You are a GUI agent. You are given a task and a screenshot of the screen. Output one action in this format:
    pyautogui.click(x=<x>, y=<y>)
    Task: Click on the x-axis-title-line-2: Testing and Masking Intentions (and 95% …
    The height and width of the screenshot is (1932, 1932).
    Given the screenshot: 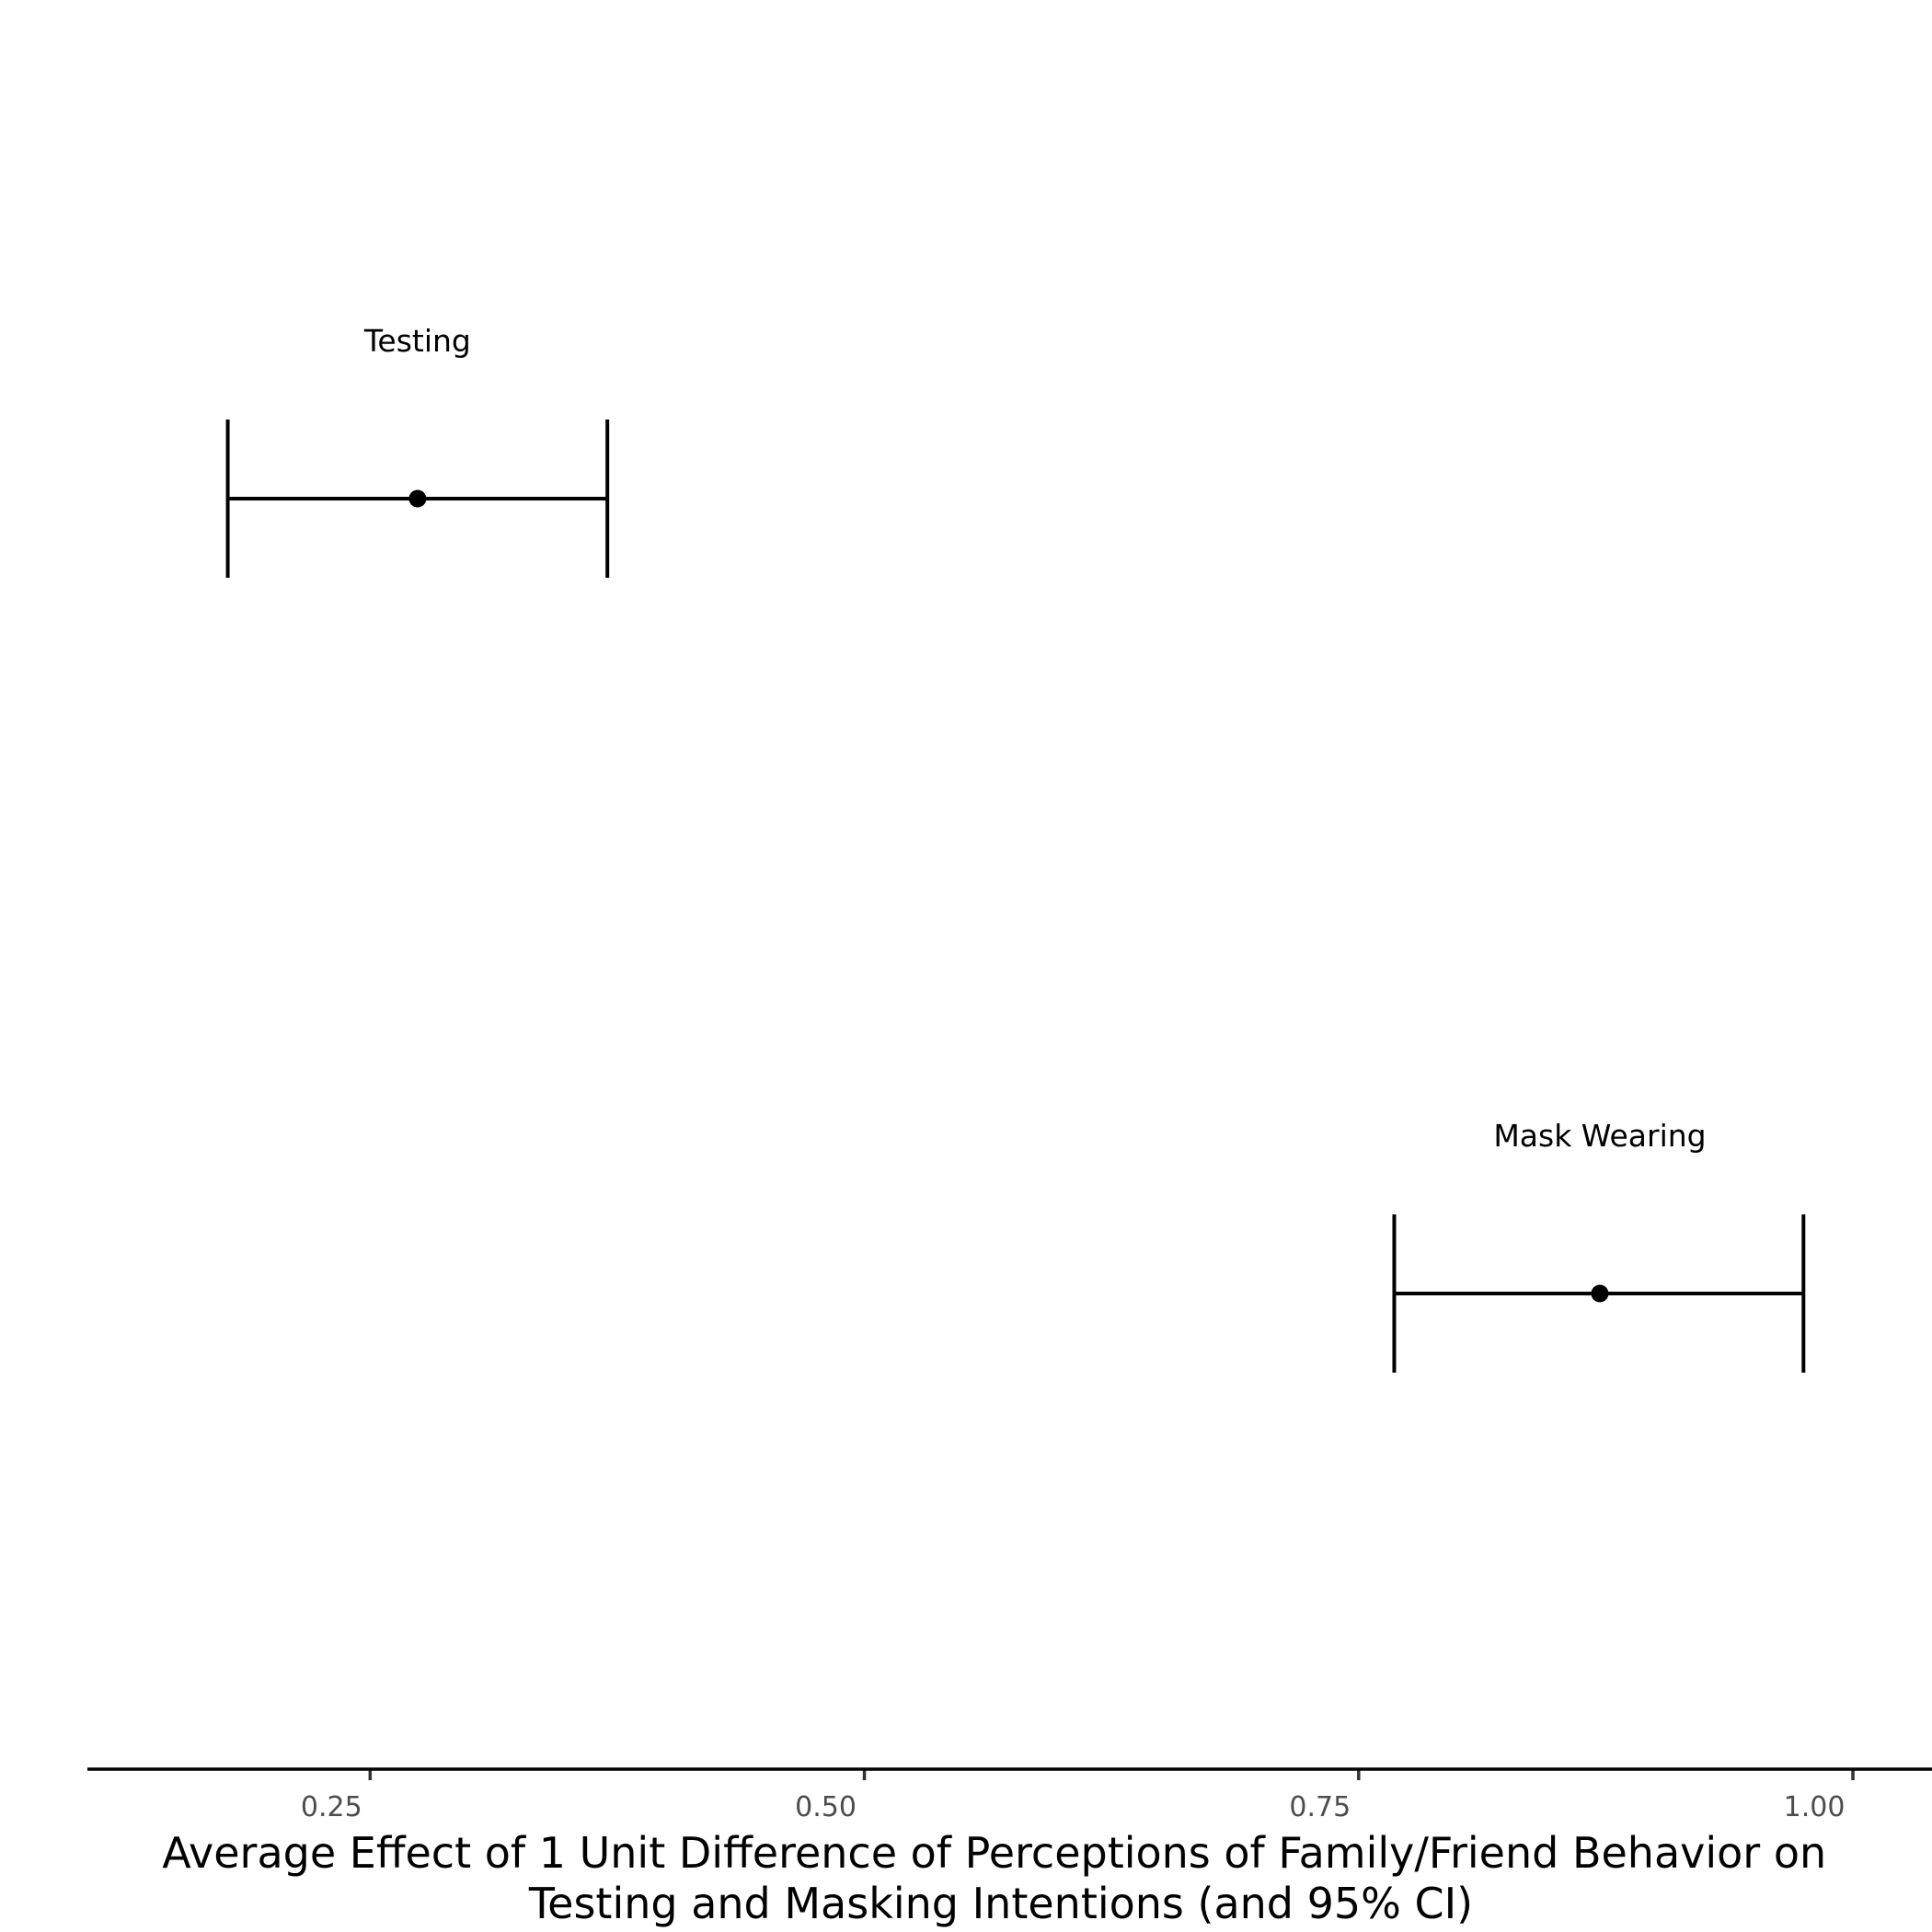 What is the action you would take?
    pyautogui.click(x=1000, y=1903)
    